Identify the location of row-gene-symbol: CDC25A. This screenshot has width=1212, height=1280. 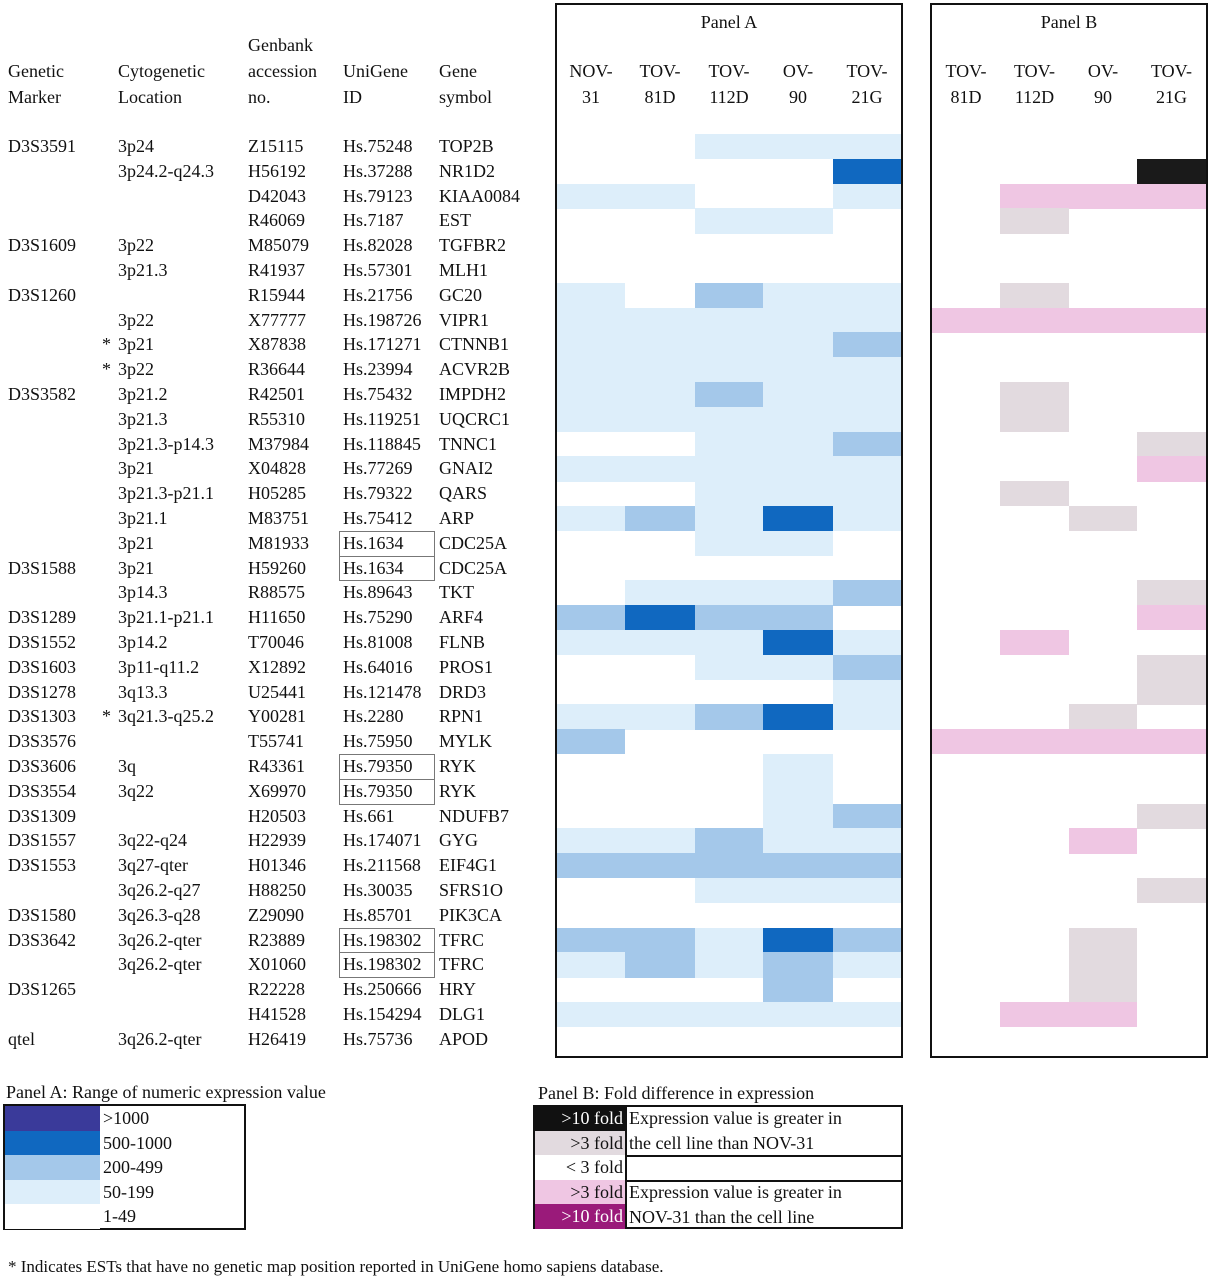
(473, 567).